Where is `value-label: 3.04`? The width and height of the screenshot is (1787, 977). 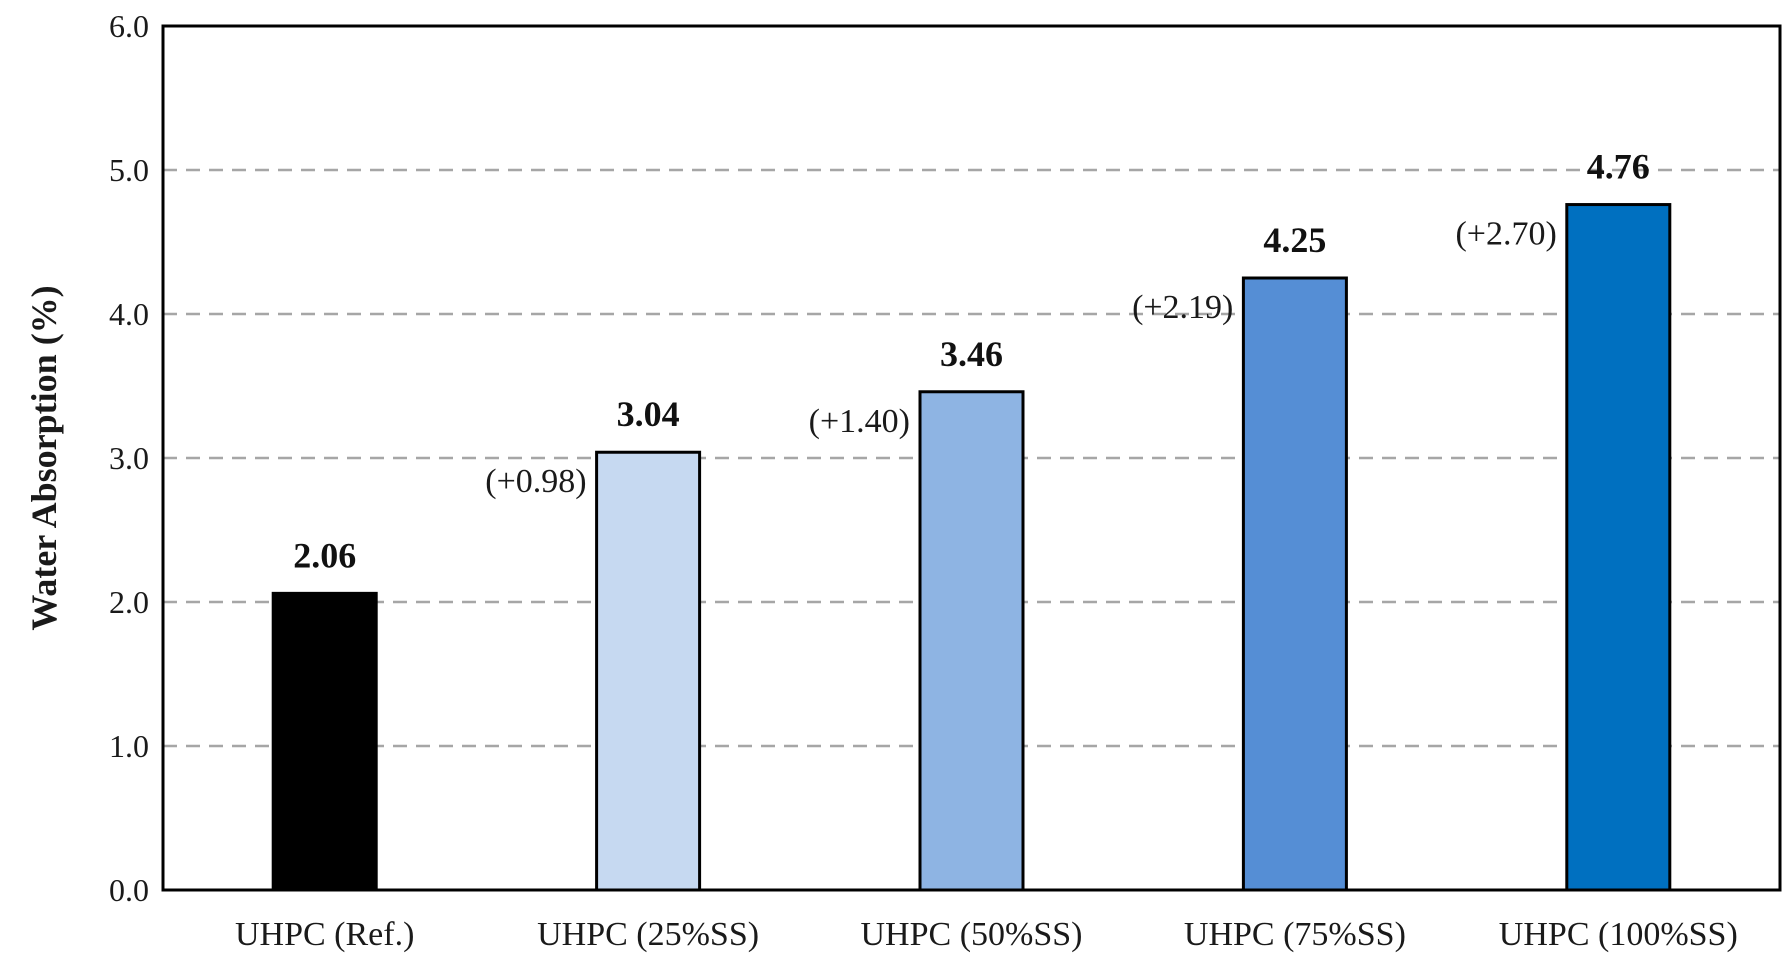
value-label: 3.04 is located at coordinates (648, 414).